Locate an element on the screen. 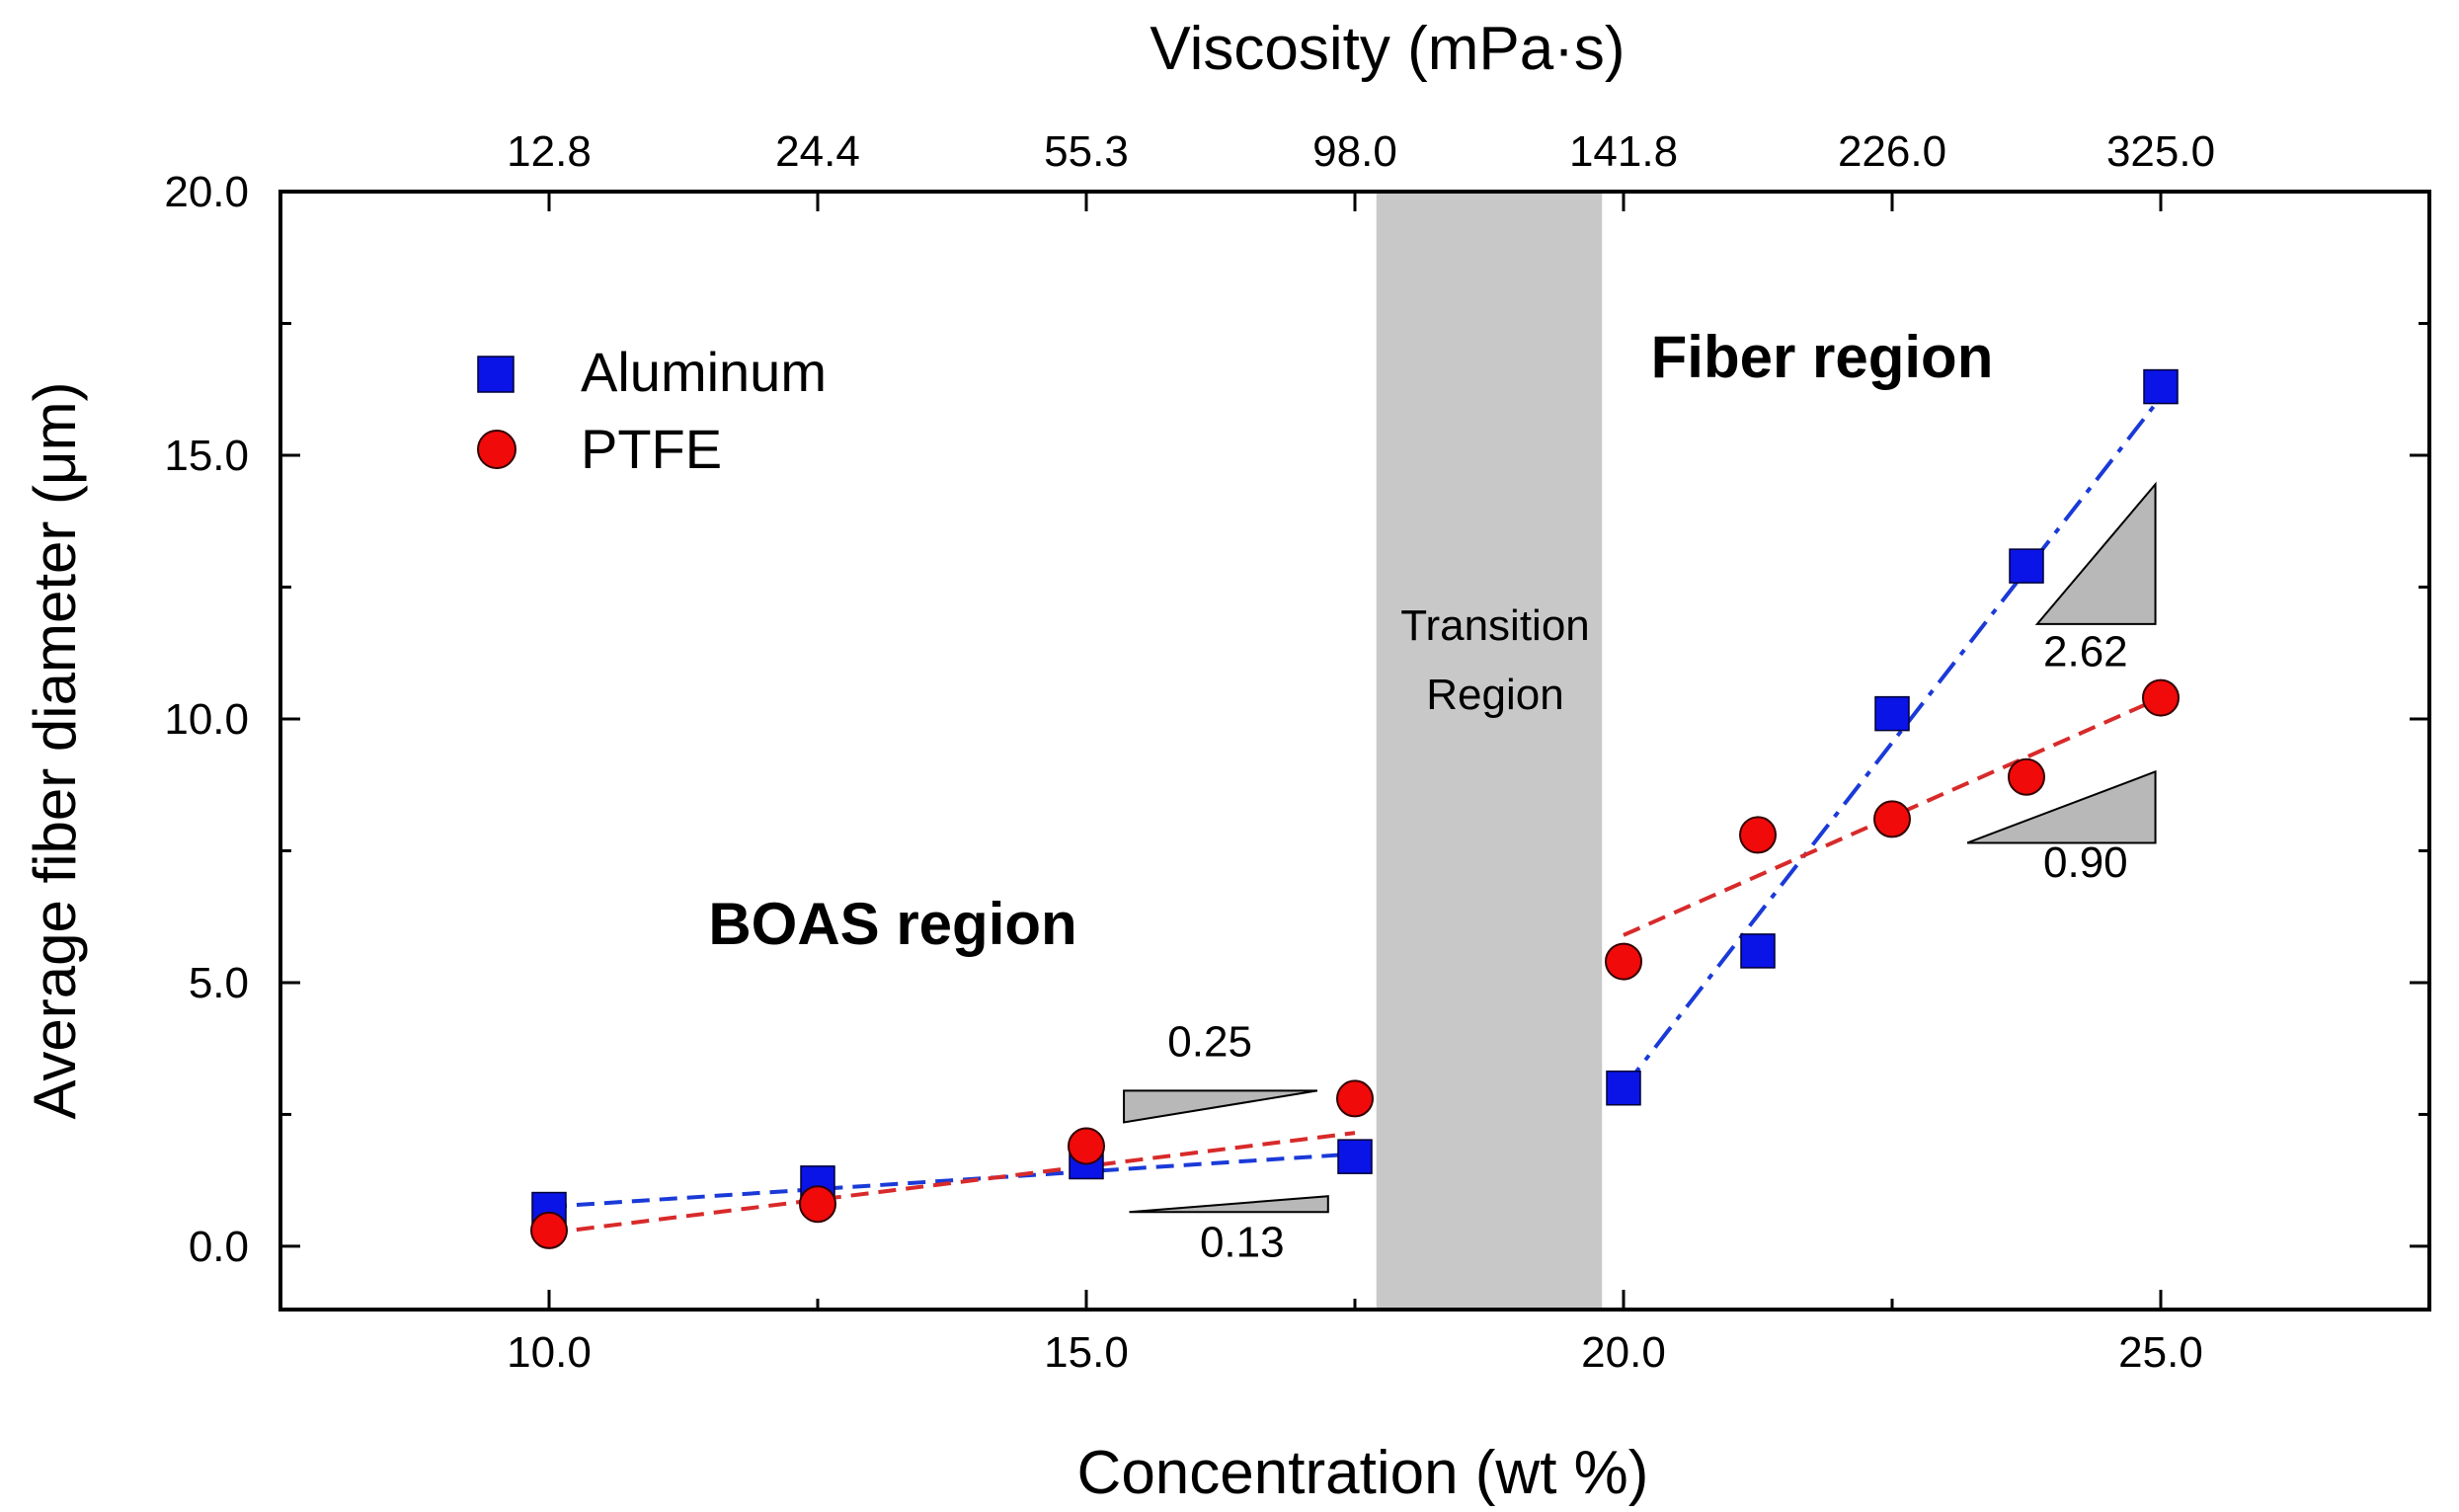  top-tick-label: 55.3 is located at coordinates (1086, 152).